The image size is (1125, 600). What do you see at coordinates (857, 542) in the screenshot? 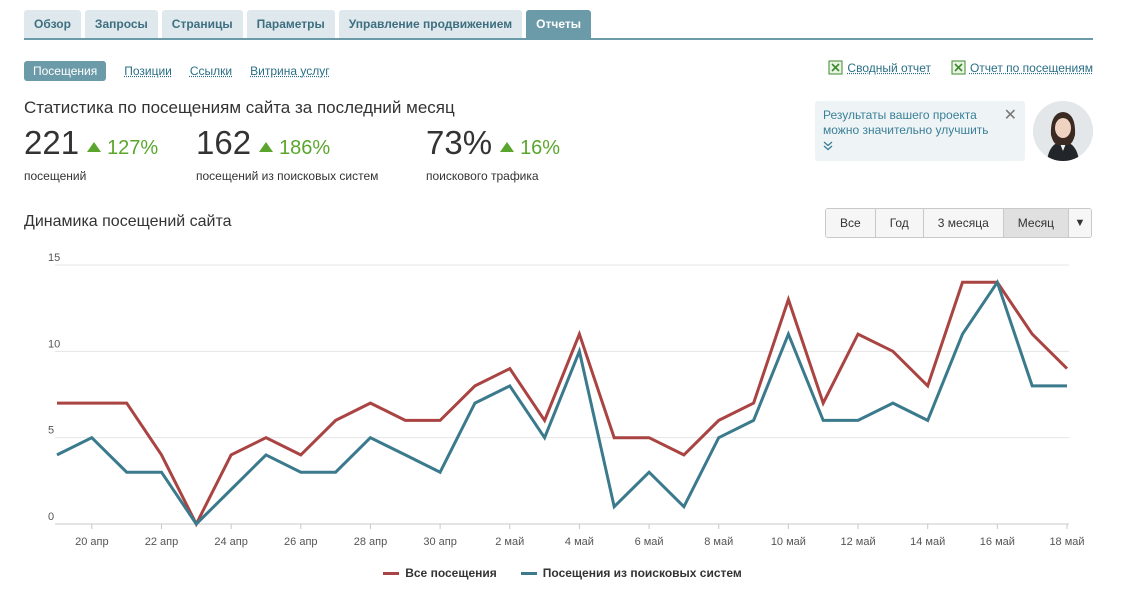
I see `x-tick-label: 12 май` at bounding box center [857, 542].